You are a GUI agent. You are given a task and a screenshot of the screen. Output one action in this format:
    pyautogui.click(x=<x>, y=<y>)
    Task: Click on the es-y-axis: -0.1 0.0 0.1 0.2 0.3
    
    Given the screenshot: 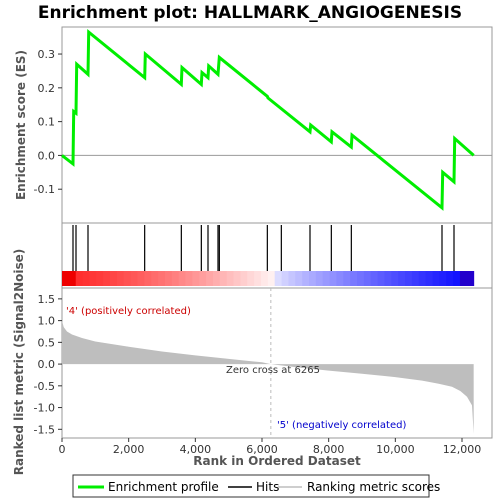 What is the action you would take?
    pyautogui.click(x=48, y=122)
    